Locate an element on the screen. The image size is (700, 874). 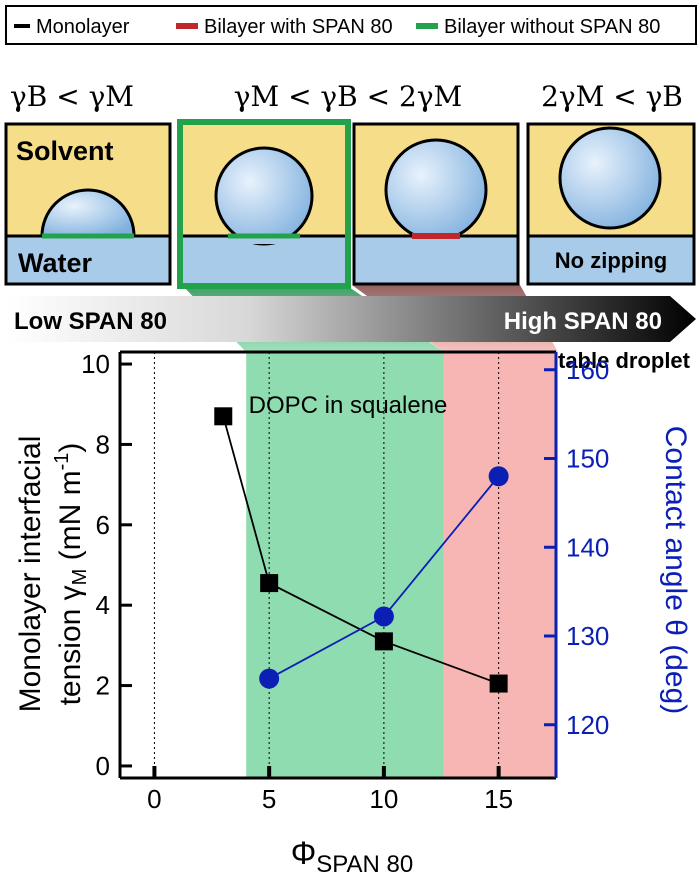
condition-regime-1: γB < γM is located at coordinates (72, 96).